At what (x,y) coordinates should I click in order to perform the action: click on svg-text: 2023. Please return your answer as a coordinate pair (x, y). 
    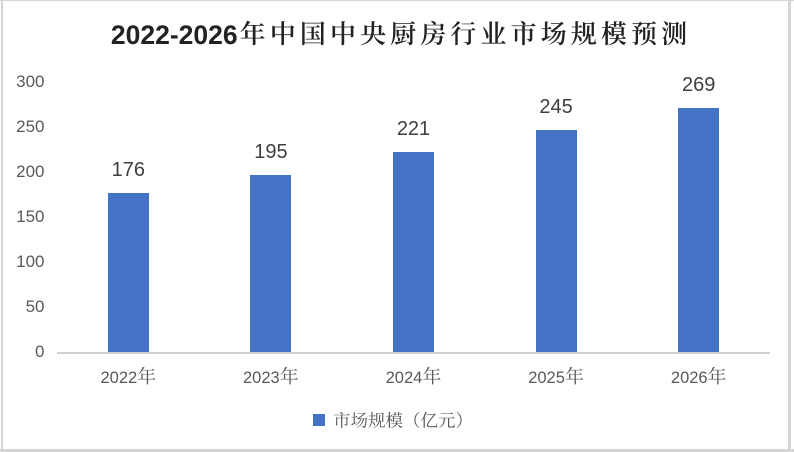
    Looking at the image, I should click on (261, 378).